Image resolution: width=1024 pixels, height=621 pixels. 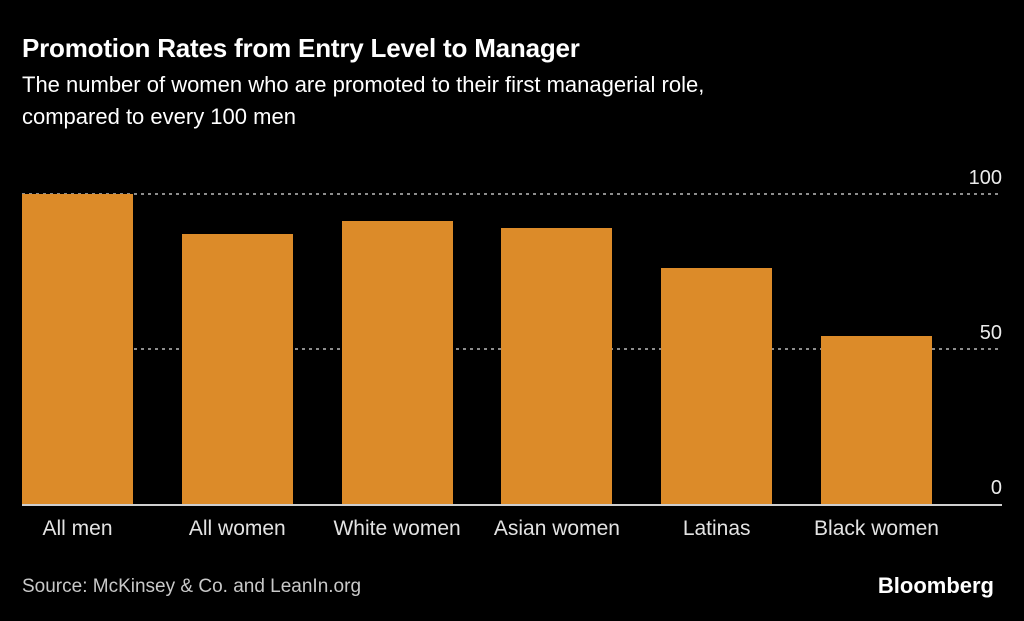 What do you see at coordinates (717, 386) in the screenshot?
I see `bar-latinas` at bounding box center [717, 386].